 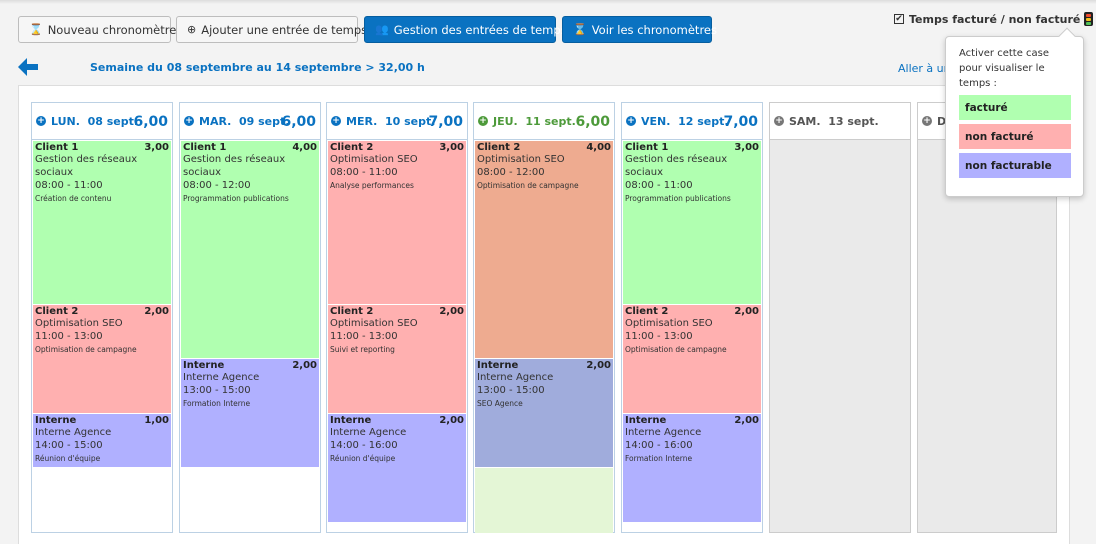 I want to click on entry-task: Programmation publications, so click(x=678, y=198).